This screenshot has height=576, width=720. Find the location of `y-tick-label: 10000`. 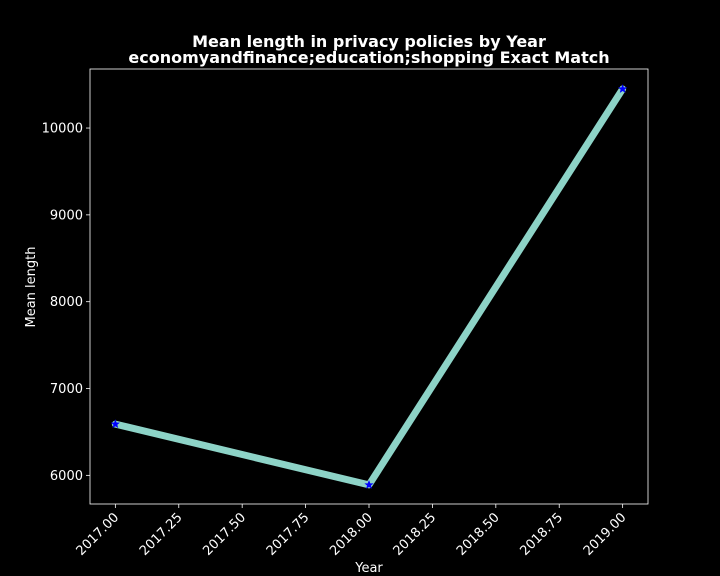

y-tick-label: 10000 is located at coordinates (62, 129).